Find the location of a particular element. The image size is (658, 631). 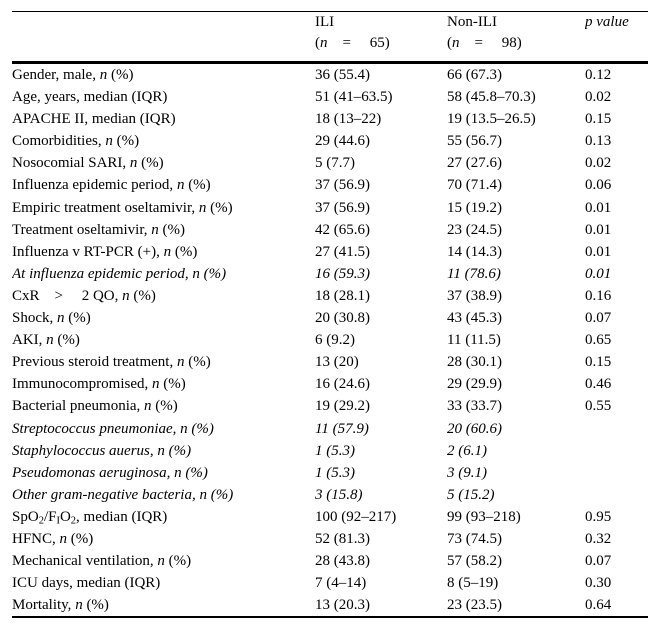

p-value-cell: 0.95 is located at coordinates (598, 516).